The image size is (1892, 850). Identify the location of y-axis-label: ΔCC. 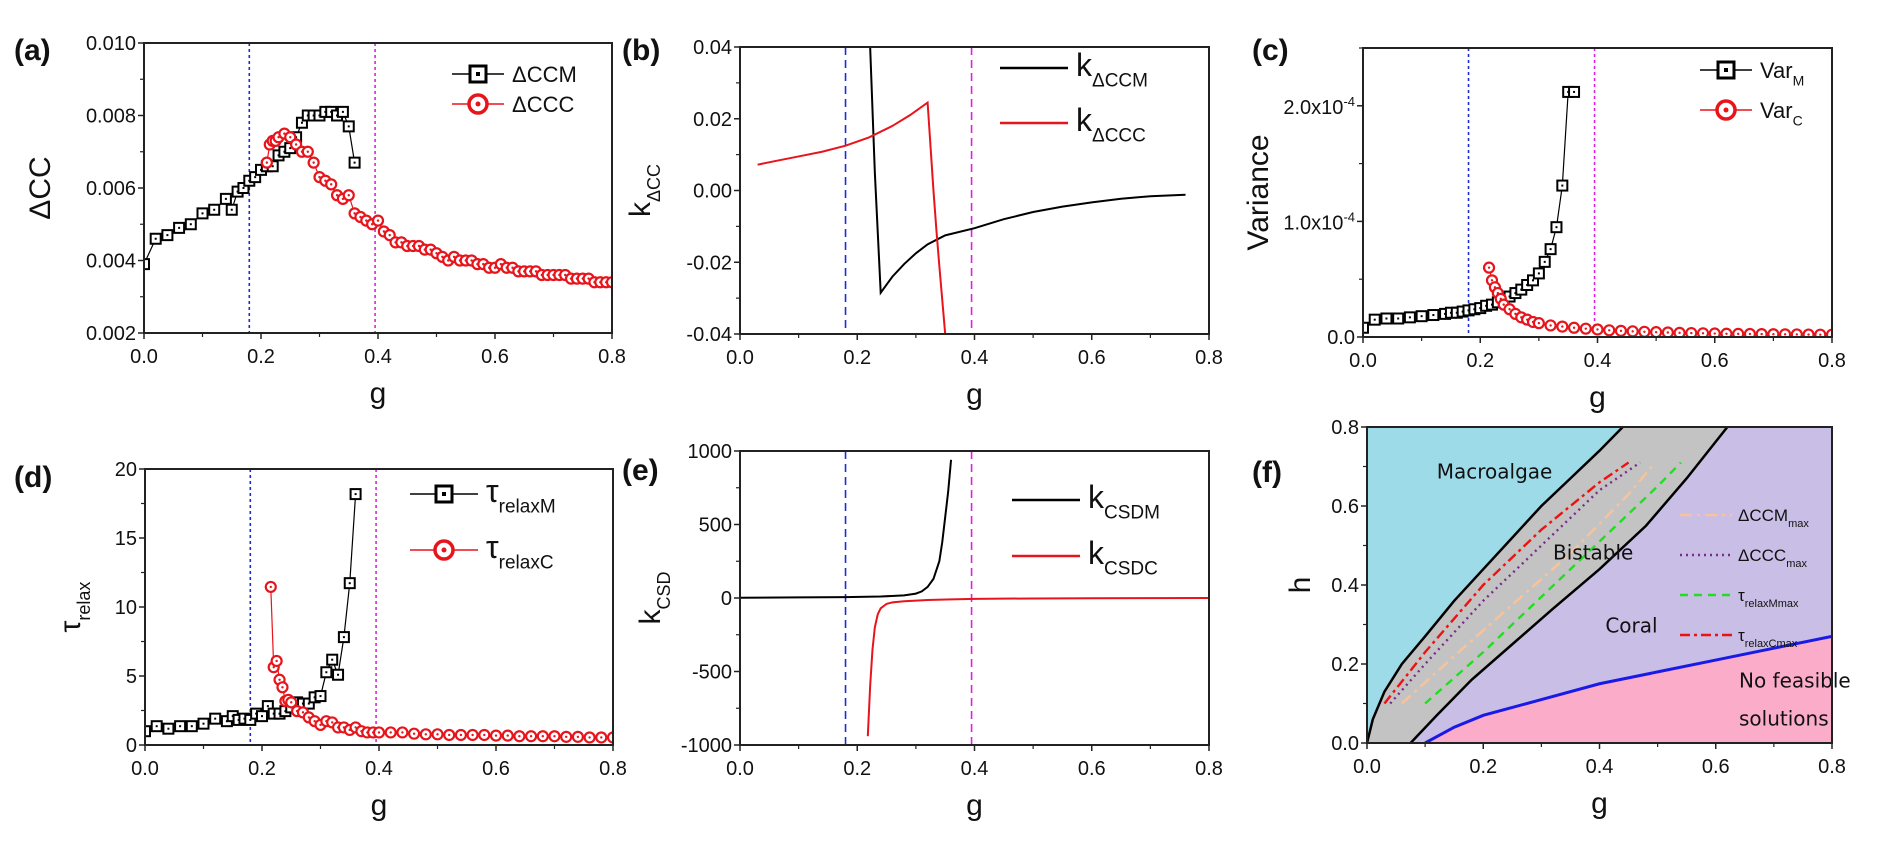
(40, 187).